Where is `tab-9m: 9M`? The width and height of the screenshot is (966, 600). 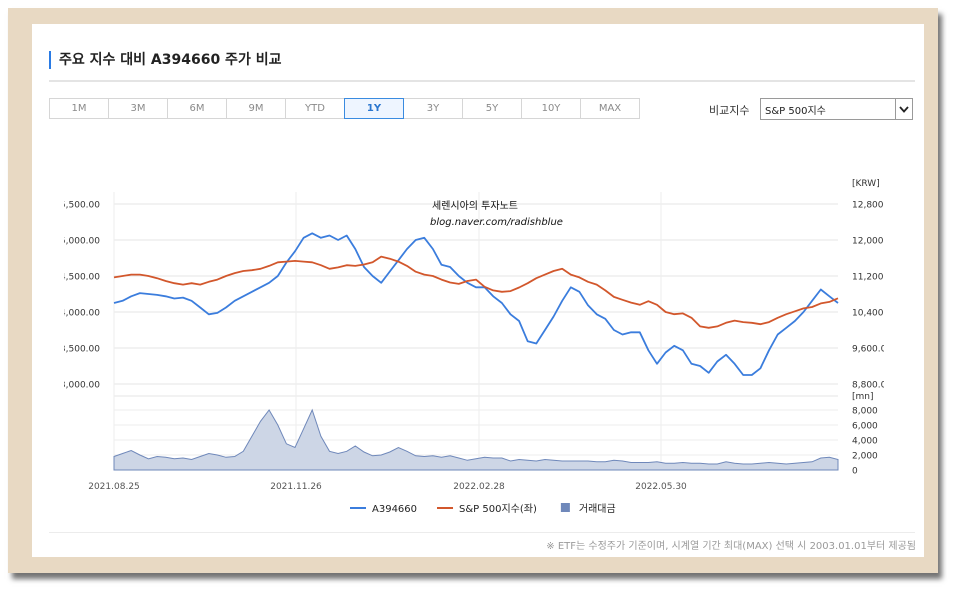 tab-9m: 9M is located at coordinates (256, 108).